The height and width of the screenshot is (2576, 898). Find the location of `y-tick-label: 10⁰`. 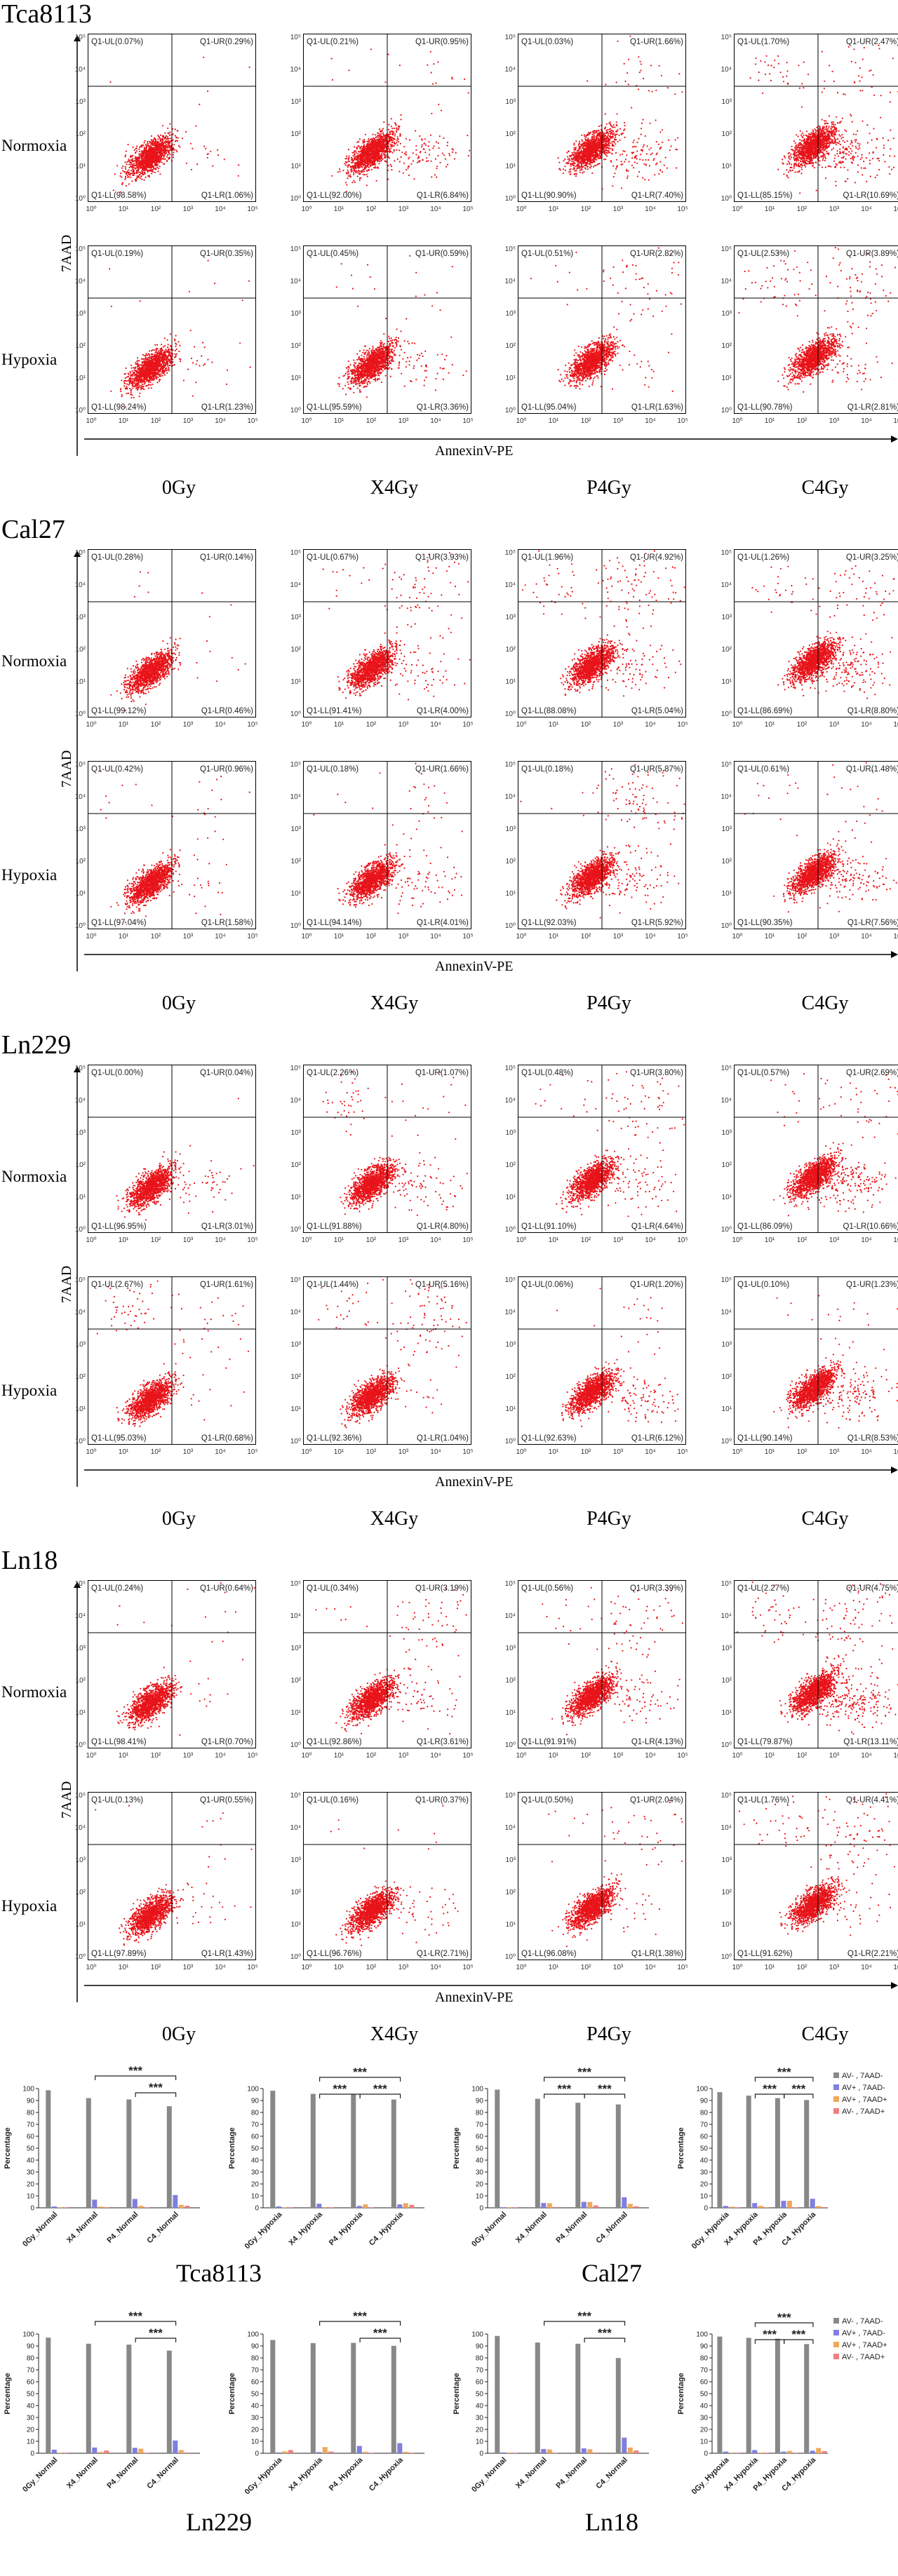

y-tick-label: 10⁰ is located at coordinates (510, 199).